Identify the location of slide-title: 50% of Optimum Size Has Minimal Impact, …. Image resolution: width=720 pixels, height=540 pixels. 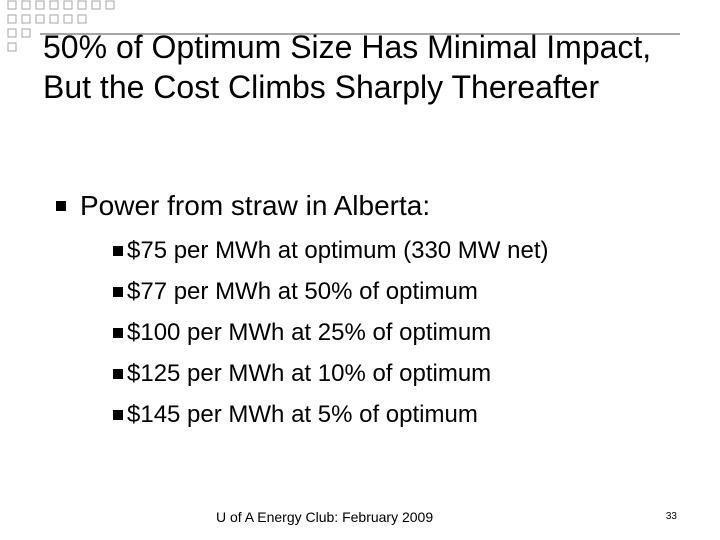
(347, 67).